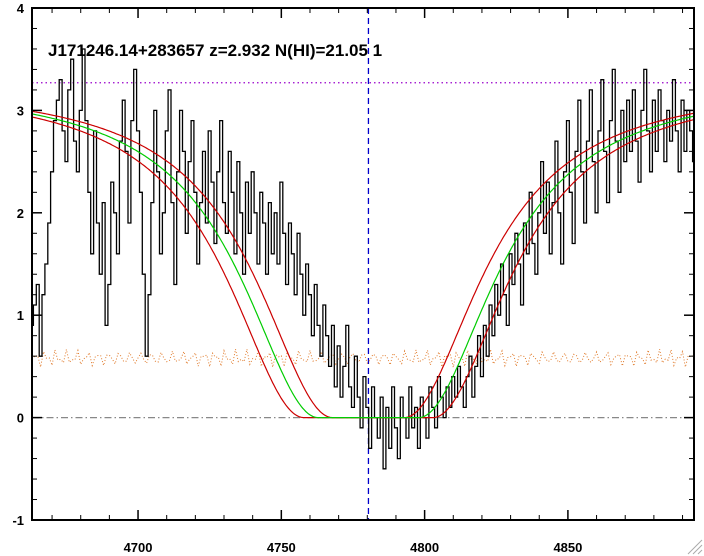 Image resolution: width=704 pixels, height=556 pixels. What do you see at coordinates (20, 213) in the screenshot?
I see `y-tick-label: 2` at bounding box center [20, 213].